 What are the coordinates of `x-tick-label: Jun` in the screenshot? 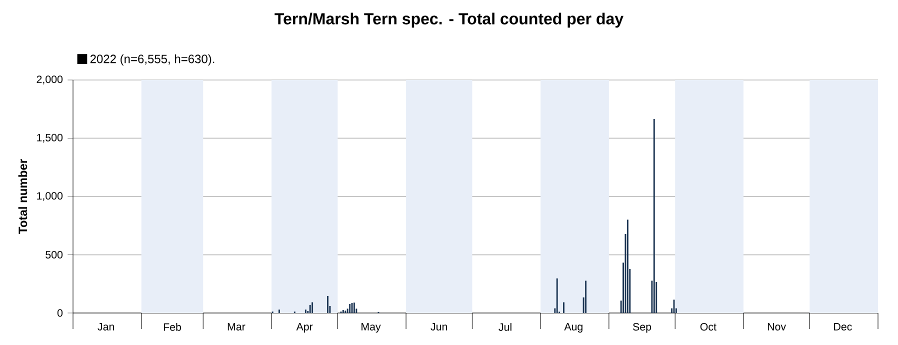 It's located at (439, 326).